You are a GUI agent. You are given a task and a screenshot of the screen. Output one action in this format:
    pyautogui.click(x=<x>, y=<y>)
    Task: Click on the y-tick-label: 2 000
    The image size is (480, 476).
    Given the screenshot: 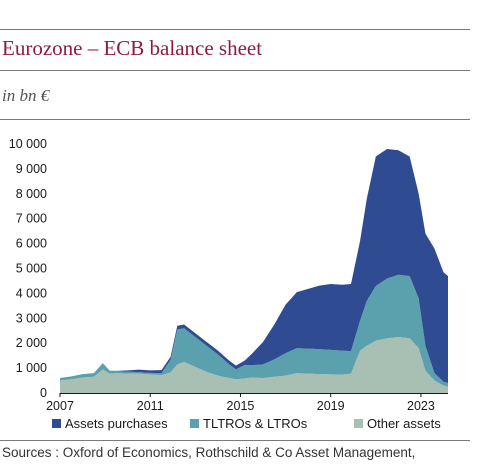 What is the action you would take?
    pyautogui.click(x=31, y=343)
    